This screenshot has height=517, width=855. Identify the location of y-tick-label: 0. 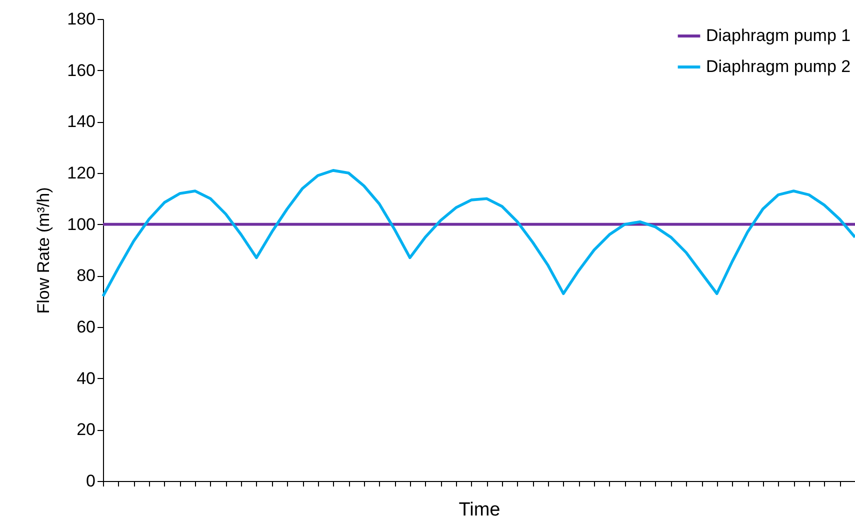
(91, 481).